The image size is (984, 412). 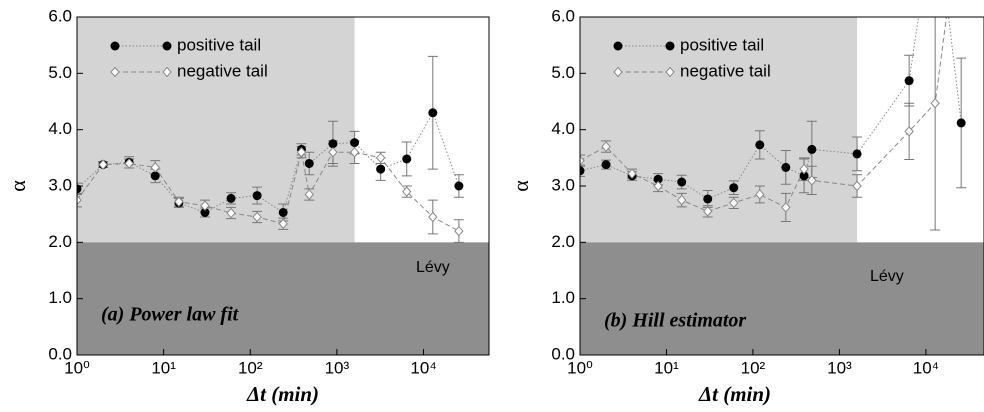 What do you see at coordinates (170, 315) in the screenshot?
I see `panel-label: (a) Power law fit` at bounding box center [170, 315].